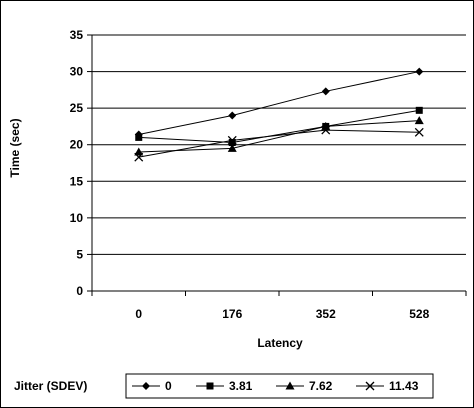 This screenshot has width=474, height=408. What do you see at coordinates (15, 147) in the screenshot?
I see `y-axis-title: Time (sec)` at bounding box center [15, 147].